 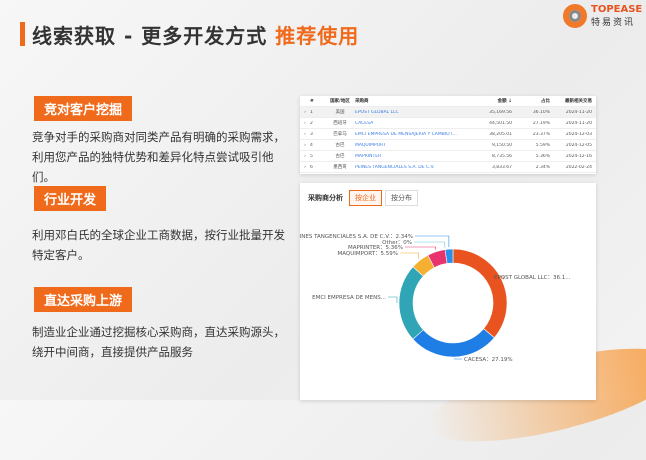 I want to click on table-cell: 巴拿马, so click(x=340, y=134).